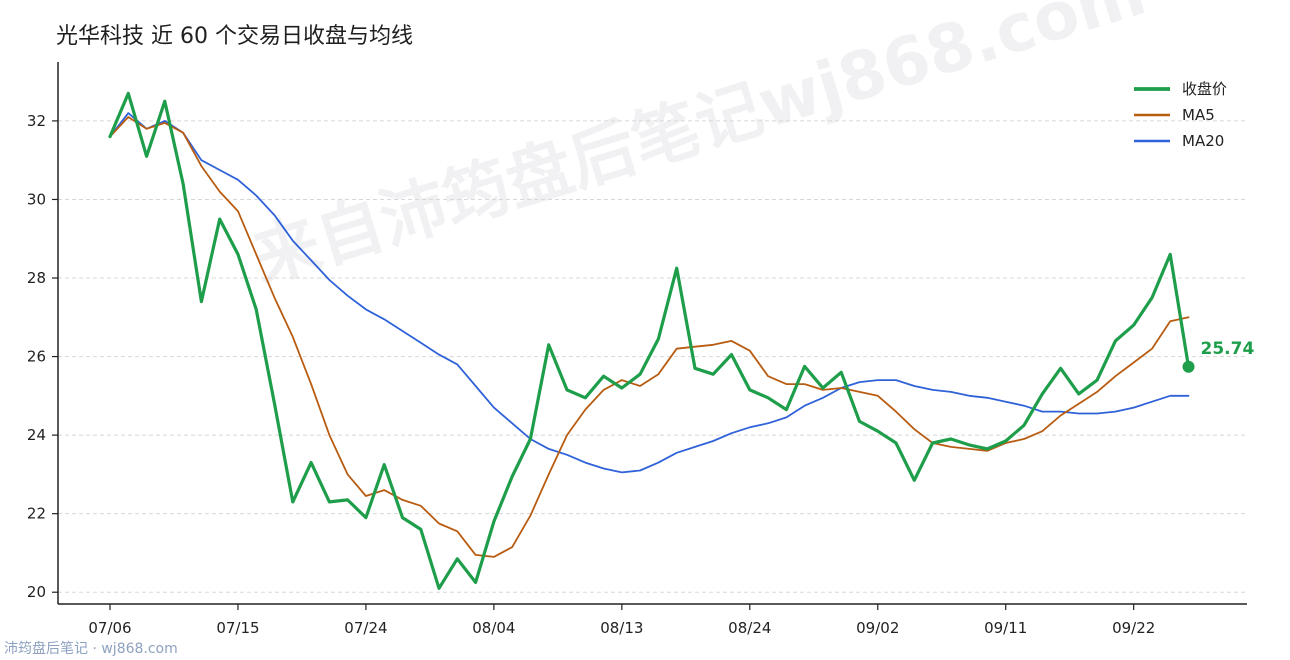  Describe the element at coordinates (36, 514) in the screenshot. I see `y-tick-label: 22` at that location.